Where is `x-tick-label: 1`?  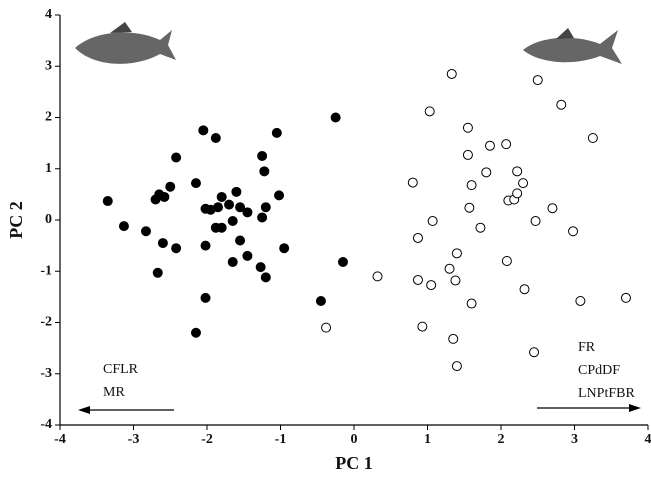
x-tick-label: 1 is located at coordinates (427, 439).